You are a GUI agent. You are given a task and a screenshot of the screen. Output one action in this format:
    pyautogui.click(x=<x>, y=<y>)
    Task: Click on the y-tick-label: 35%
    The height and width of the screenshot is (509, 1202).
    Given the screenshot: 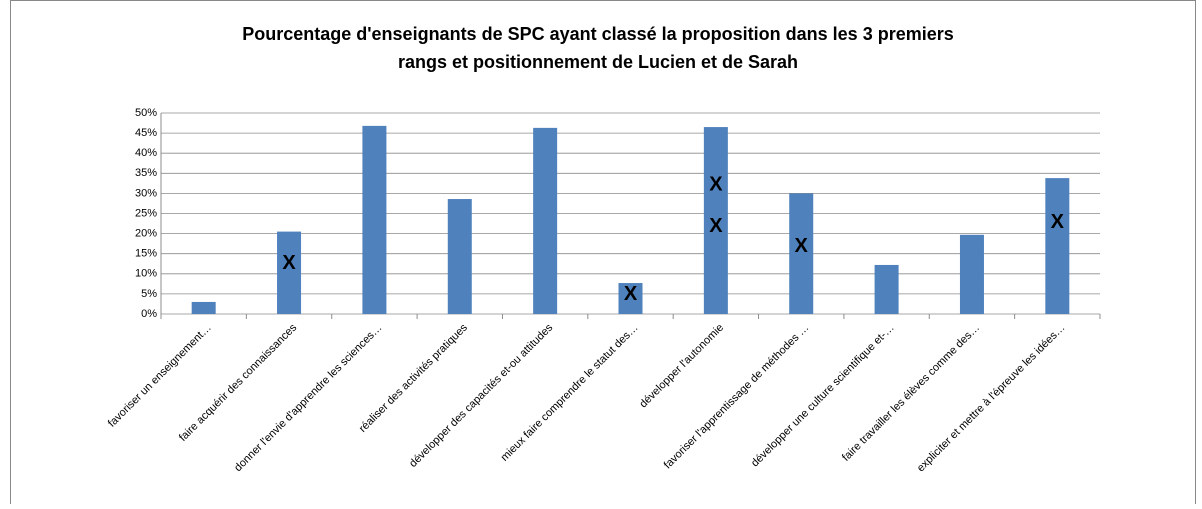 What is the action you would take?
    pyautogui.click(x=146, y=173)
    